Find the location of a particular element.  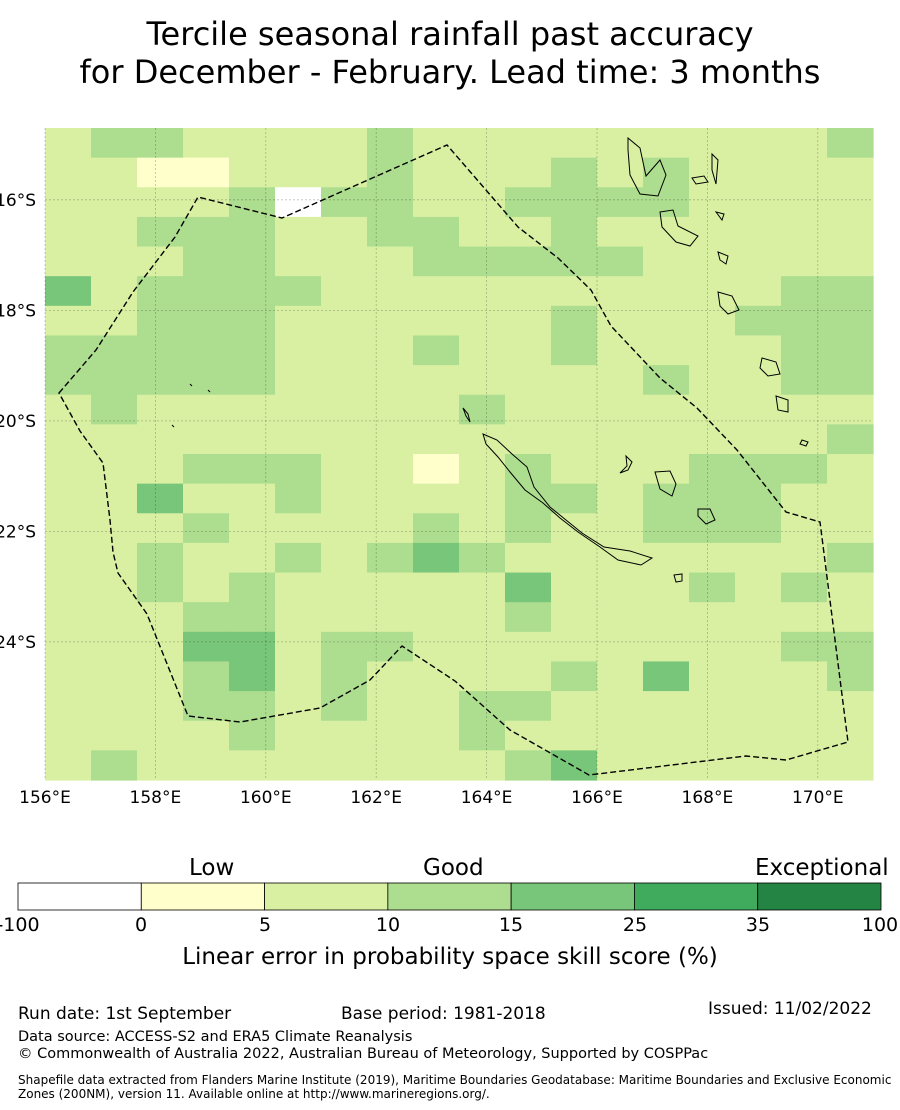

legend-low-label: Low is located at coordinates (212, 868).